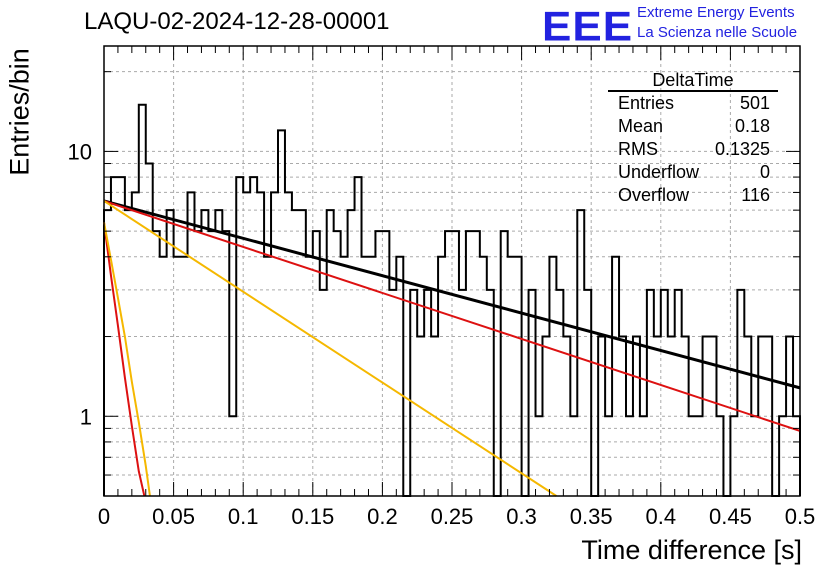 This screenshot has width=836, height=572. Describe the element at coordinates (173, 516) in the screenshot. I see `x-tick-label: 0.05` at that location.